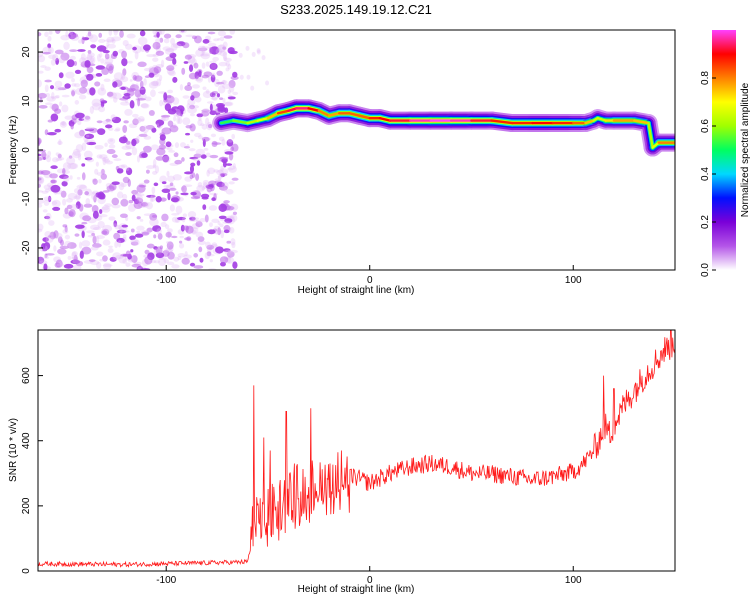 This screenshot has height=600, width=750. What do you see at coordinates (724, 150) in the screenshot?
I see `colorbar-strip` at bounding box center [724, 150].